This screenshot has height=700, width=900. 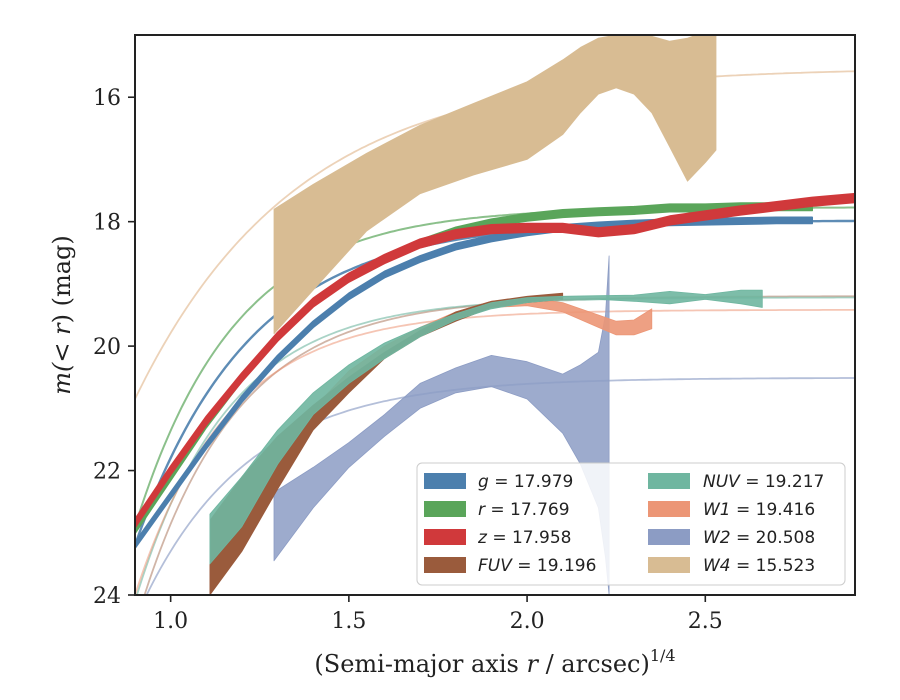 What do you see at coordinates (62, 279) in the screenshot?
I see `y-axis-label-unit: ) (mag)` at bounding box center [62, 279].